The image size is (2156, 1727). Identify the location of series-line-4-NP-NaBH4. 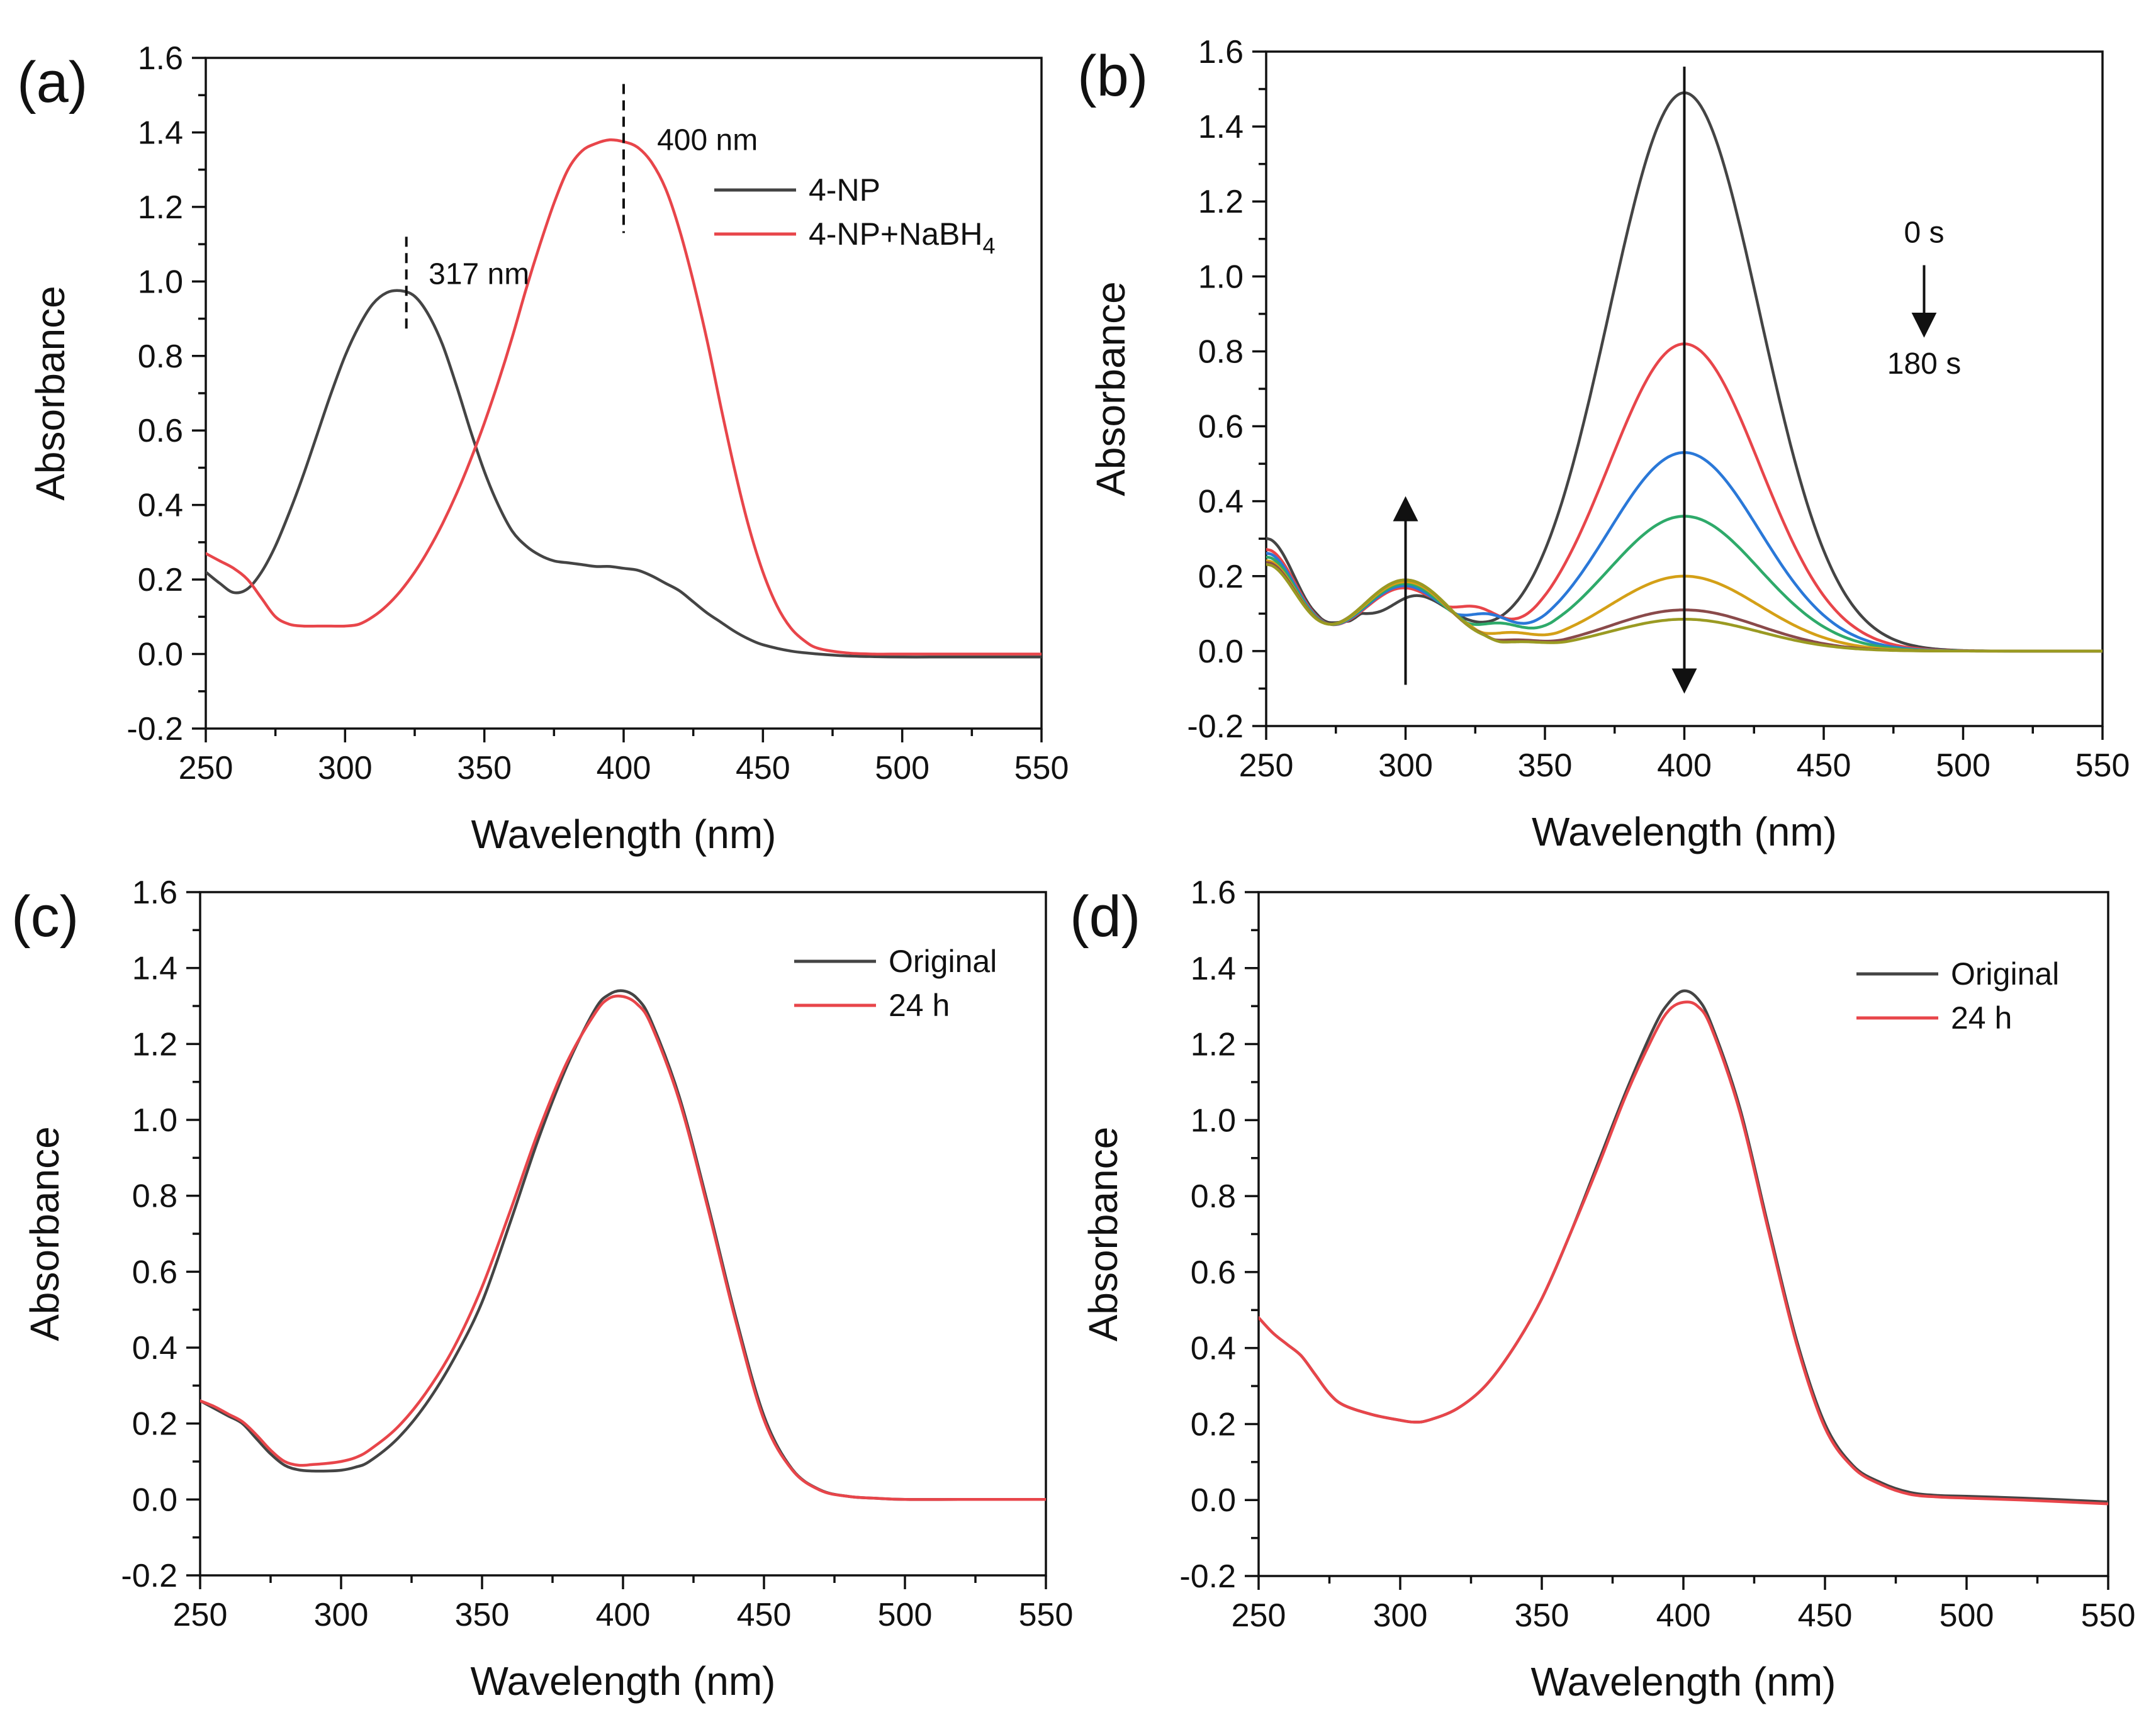
(624, 397).